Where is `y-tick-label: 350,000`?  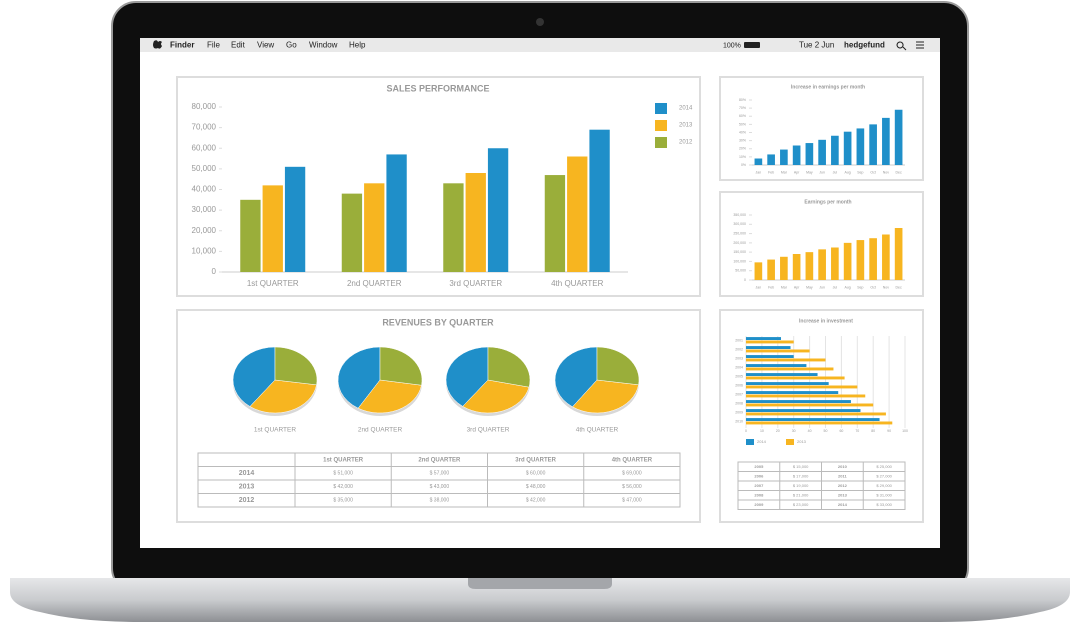 y-tick-label: 350,000 is located at coordinates (739, 215).